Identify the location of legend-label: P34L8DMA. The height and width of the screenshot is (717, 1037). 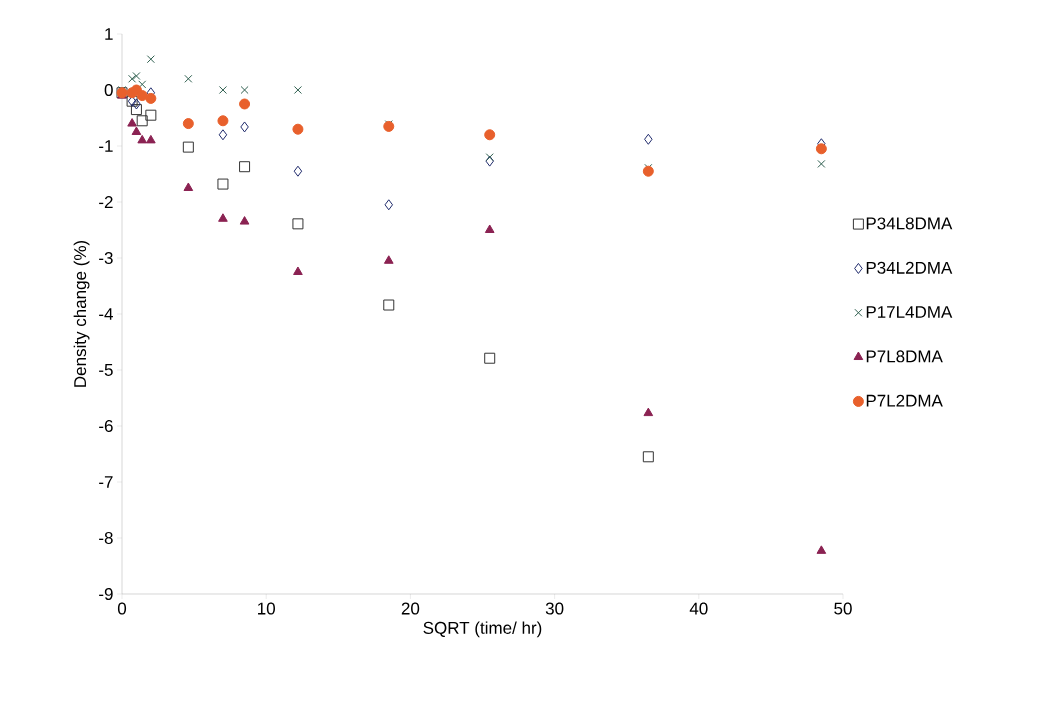
(909, 223).